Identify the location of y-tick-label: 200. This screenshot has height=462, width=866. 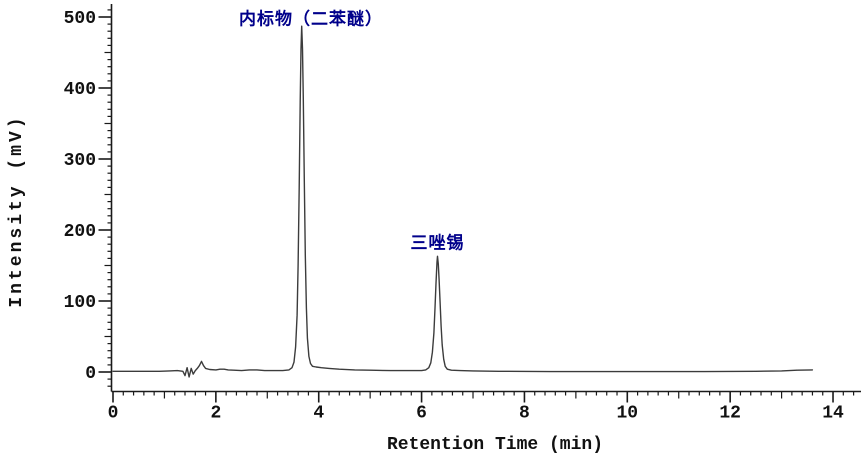
(80, 232).